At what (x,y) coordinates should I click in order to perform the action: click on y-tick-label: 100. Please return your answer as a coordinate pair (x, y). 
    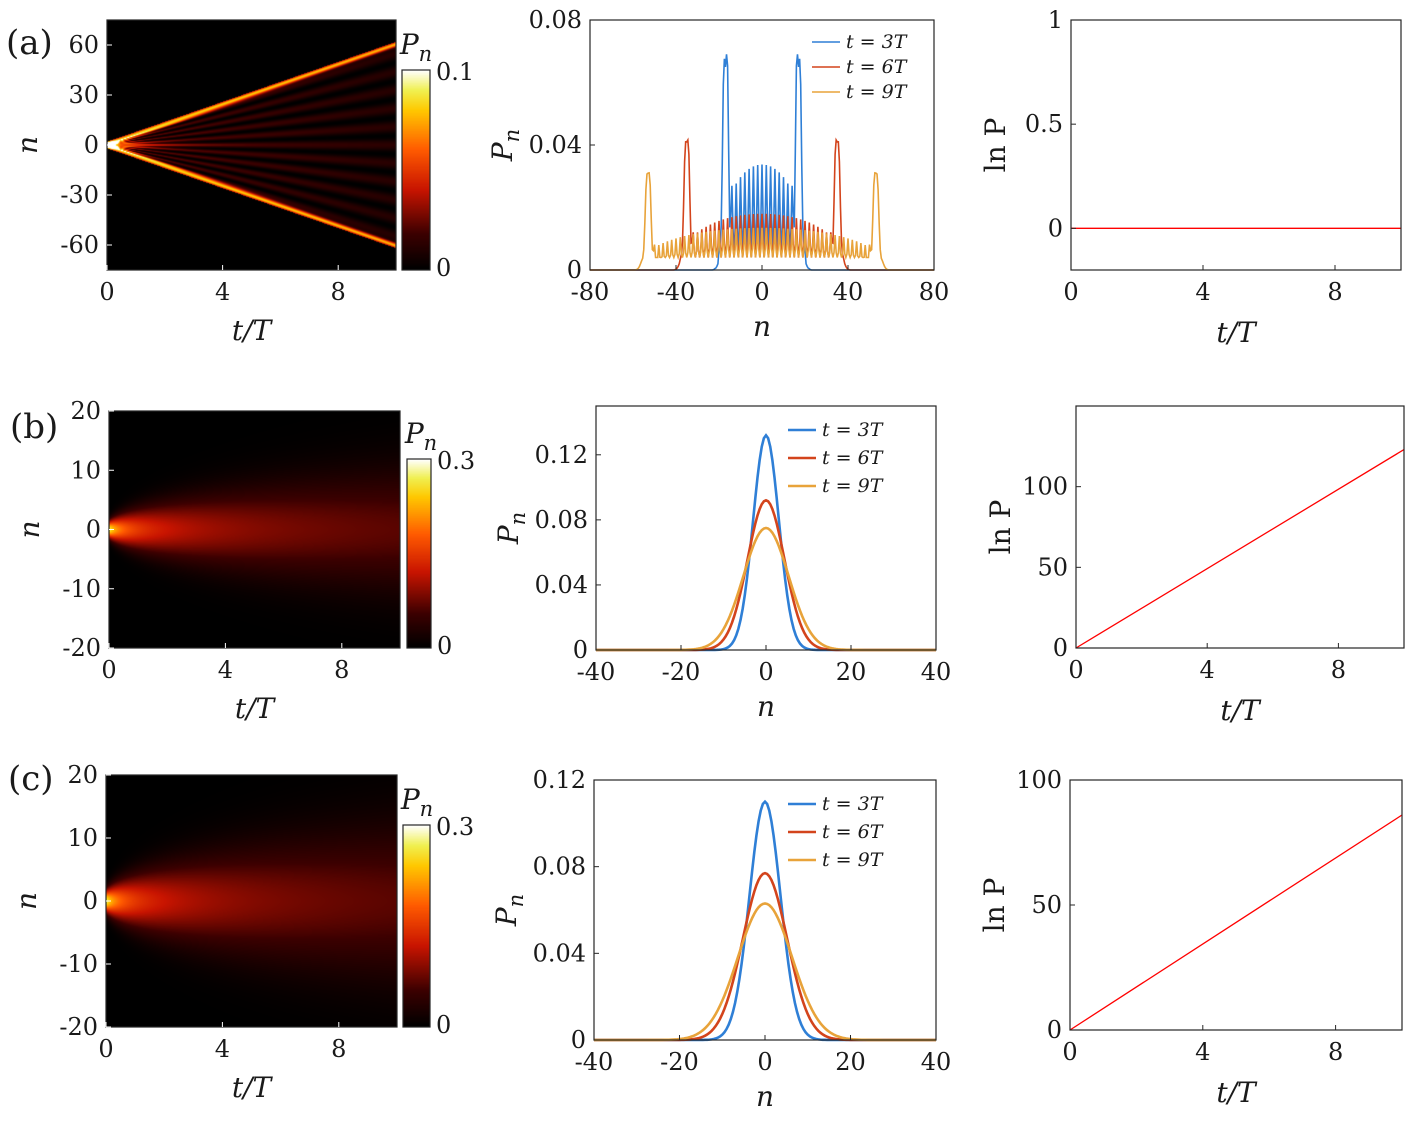
    Looking at the image, I should click on (1045, 487).